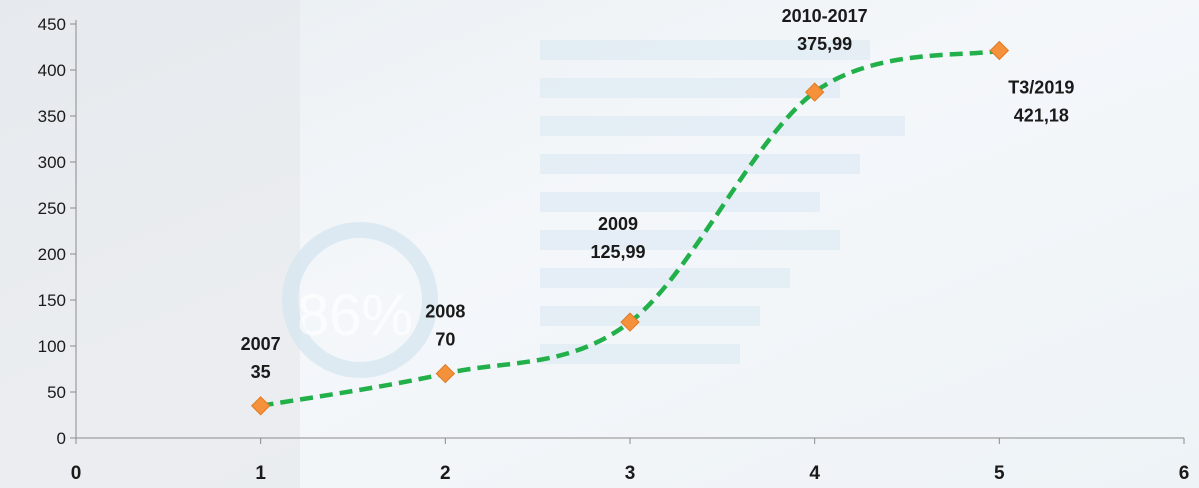  Describe the element at coordinates (630, 461) in the screenshot. I see `x-axis-ticks: 0 1 2 3 4 5 6` at that location.